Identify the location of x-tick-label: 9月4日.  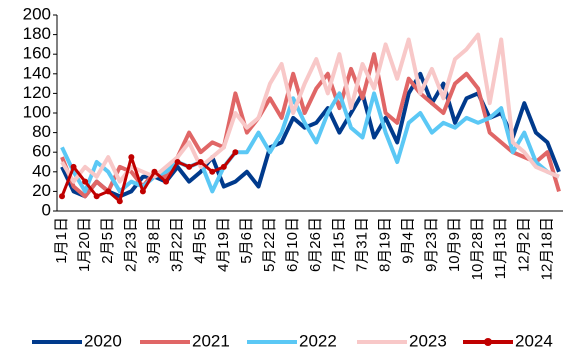
(408, 240).